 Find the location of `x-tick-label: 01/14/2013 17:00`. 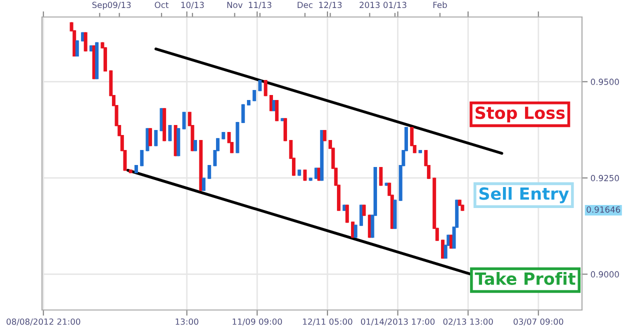

x-tick-label: 01/14/2013 17:00 is located at coordinates (397, 322).